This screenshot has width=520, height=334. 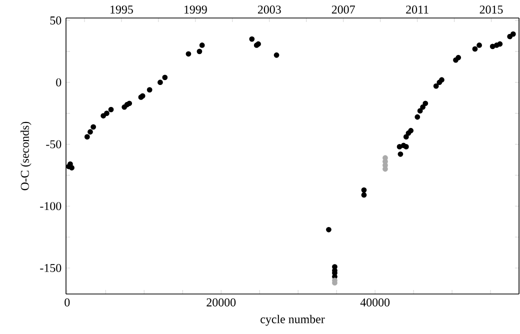 I want to click on x2-tick-label: 1999, so click(x=195, y=10).